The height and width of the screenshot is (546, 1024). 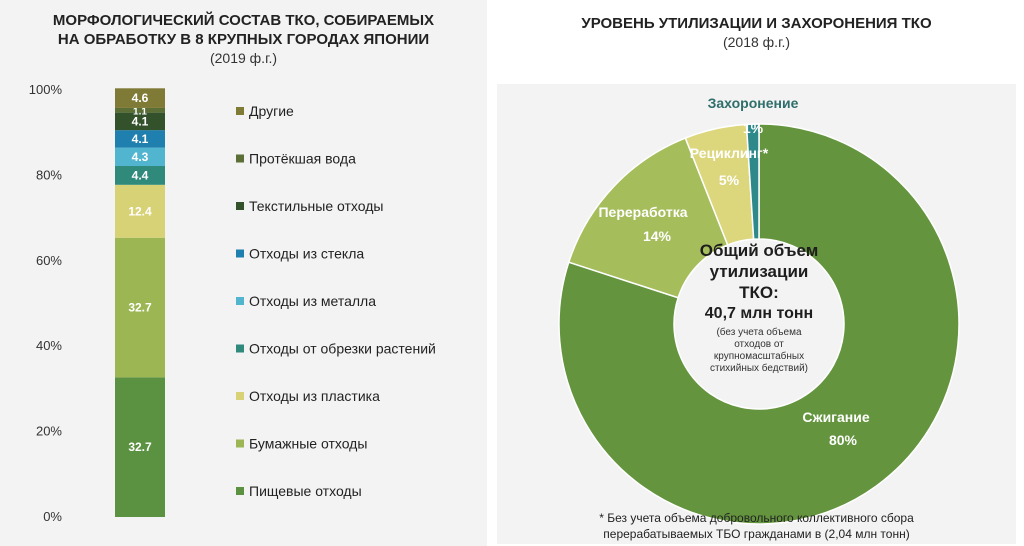 What do you see at coordinates (729, 180) in the screenshot?
I see `slice-value-label: 5%` at bounding box center [729, 180].